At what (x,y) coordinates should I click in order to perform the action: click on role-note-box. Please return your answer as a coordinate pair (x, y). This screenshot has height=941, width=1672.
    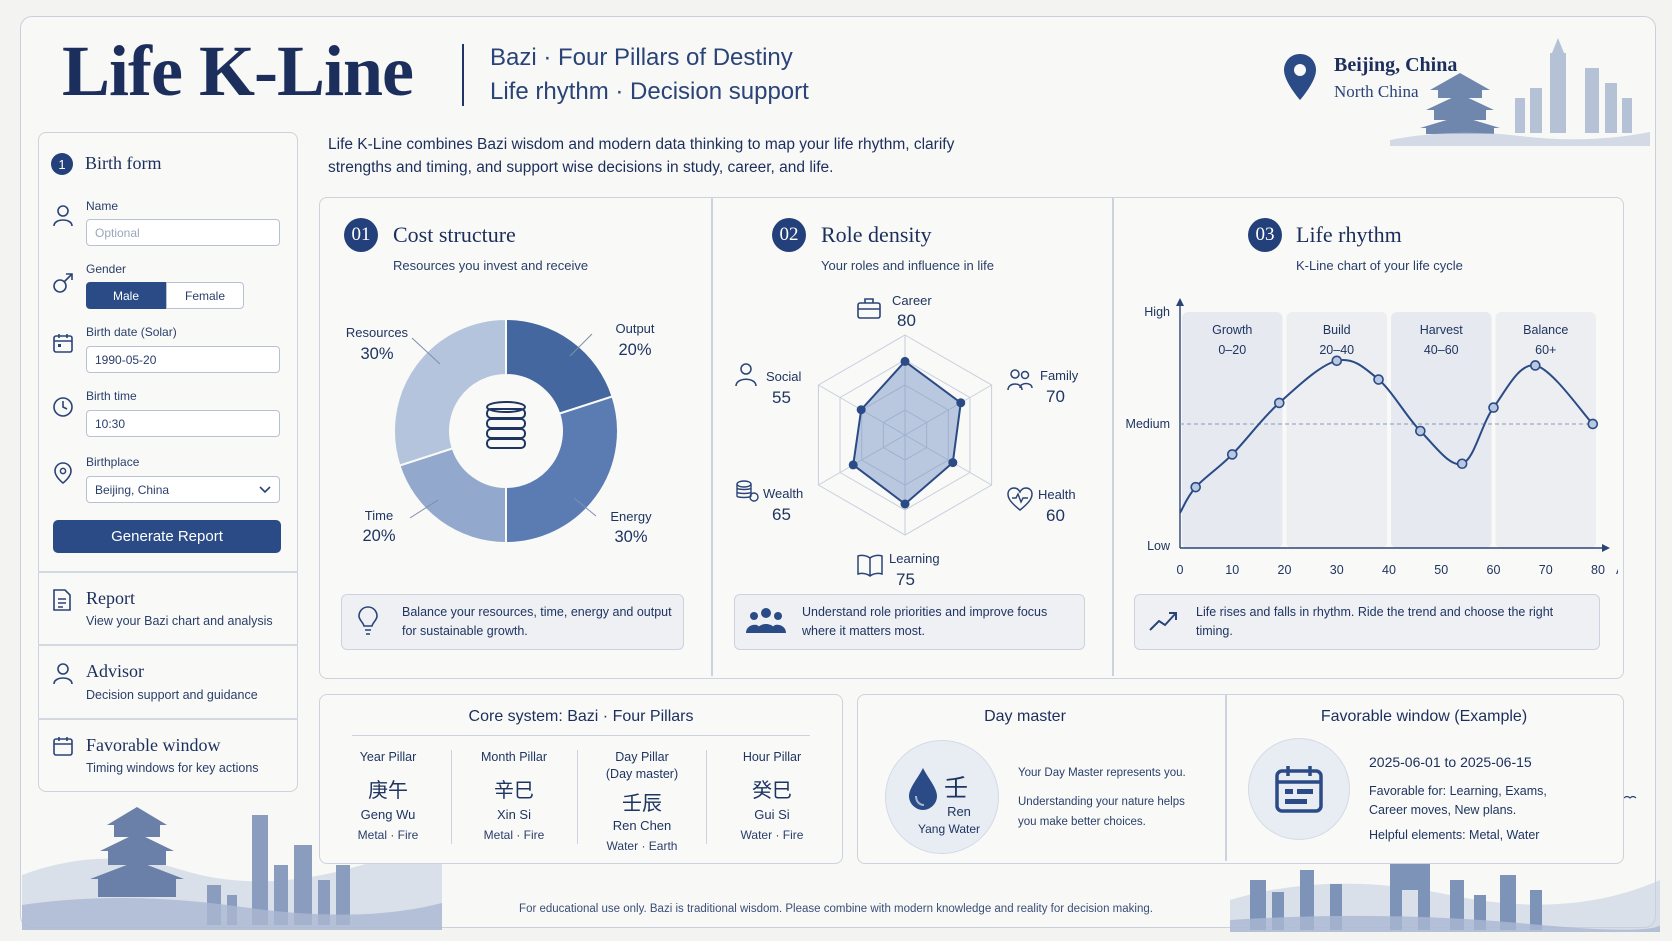
    Looking at the image, I should click on (909, 622).